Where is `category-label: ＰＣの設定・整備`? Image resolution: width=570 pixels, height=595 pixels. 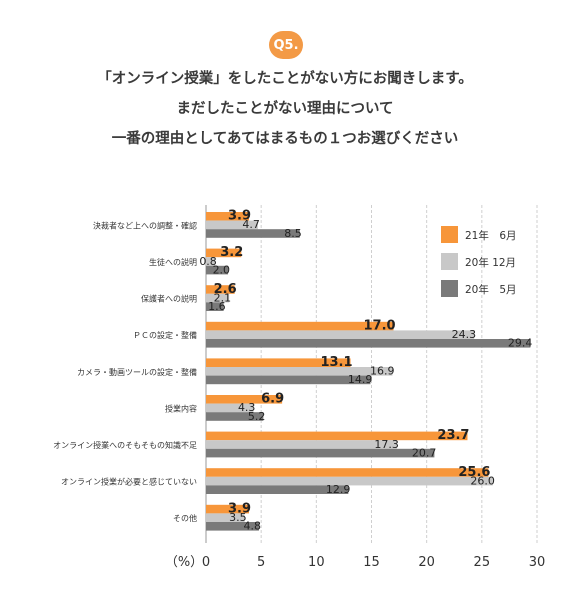
category-label: ＰＣの設定・整備 is located at coordinates (165, 335).